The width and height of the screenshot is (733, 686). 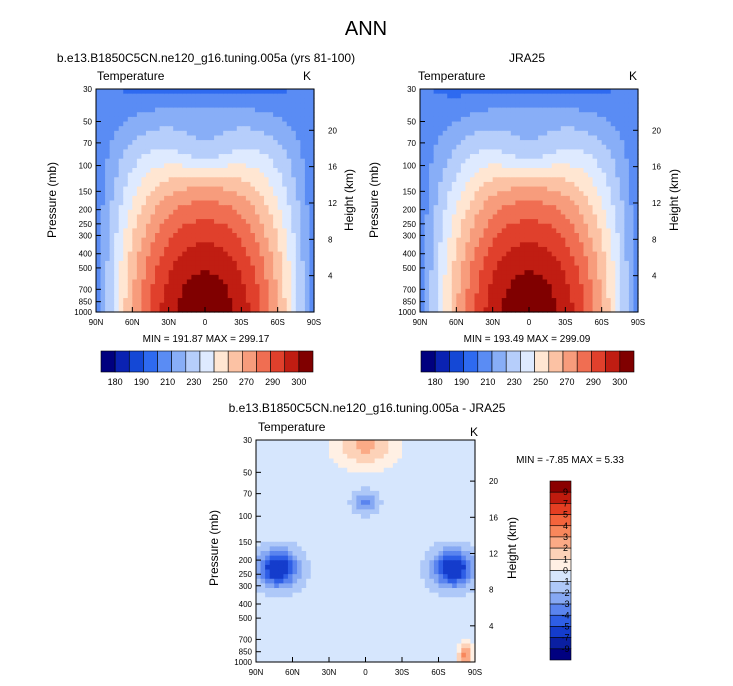 I want to click on colorbar-box, so click(x=527, y=361).